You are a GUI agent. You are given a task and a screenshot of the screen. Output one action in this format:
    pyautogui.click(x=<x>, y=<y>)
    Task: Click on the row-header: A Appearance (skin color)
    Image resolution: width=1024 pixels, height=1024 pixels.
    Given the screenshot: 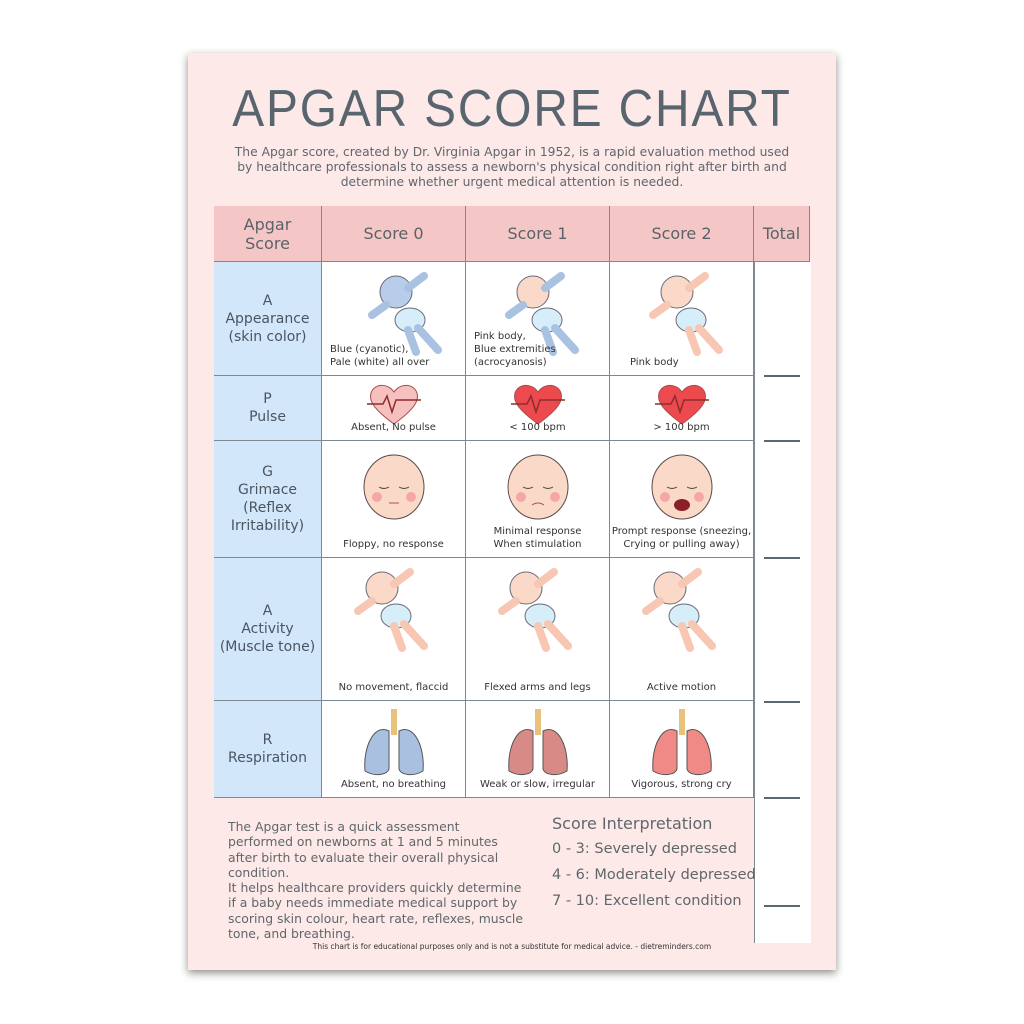 What is the action you would take?
    pyautogui.click(x=268, y=319)
    